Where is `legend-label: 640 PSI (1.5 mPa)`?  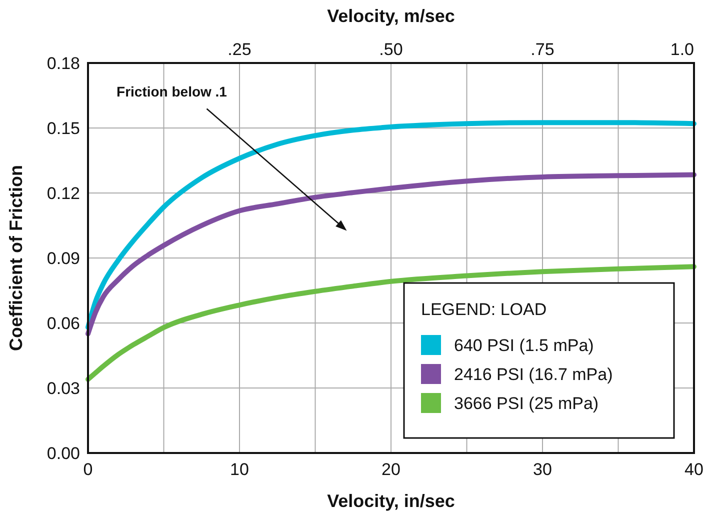 legend-label: 640 PSI (1.5 mPa) is located at coordinates (524, 345).